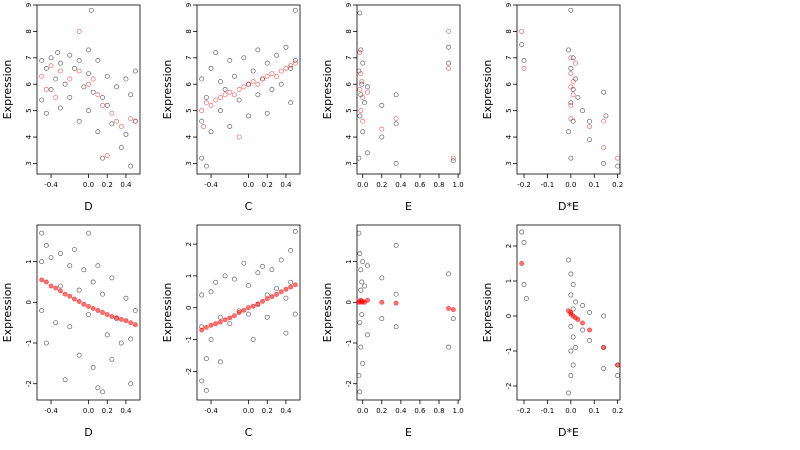 The height and width of the screenshot is (450, 800). Describe the element at coordinates (438, 185) in the screenshot. I see `x-tick-label: 0.8` at that location.